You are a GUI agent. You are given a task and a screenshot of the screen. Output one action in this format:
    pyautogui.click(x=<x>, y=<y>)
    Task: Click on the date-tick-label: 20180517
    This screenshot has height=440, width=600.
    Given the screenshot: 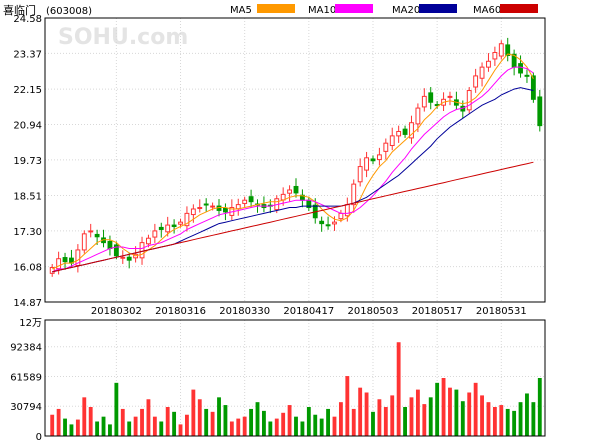 What is the action you would take?
    pyautogui.click(x=437, y=311)
    